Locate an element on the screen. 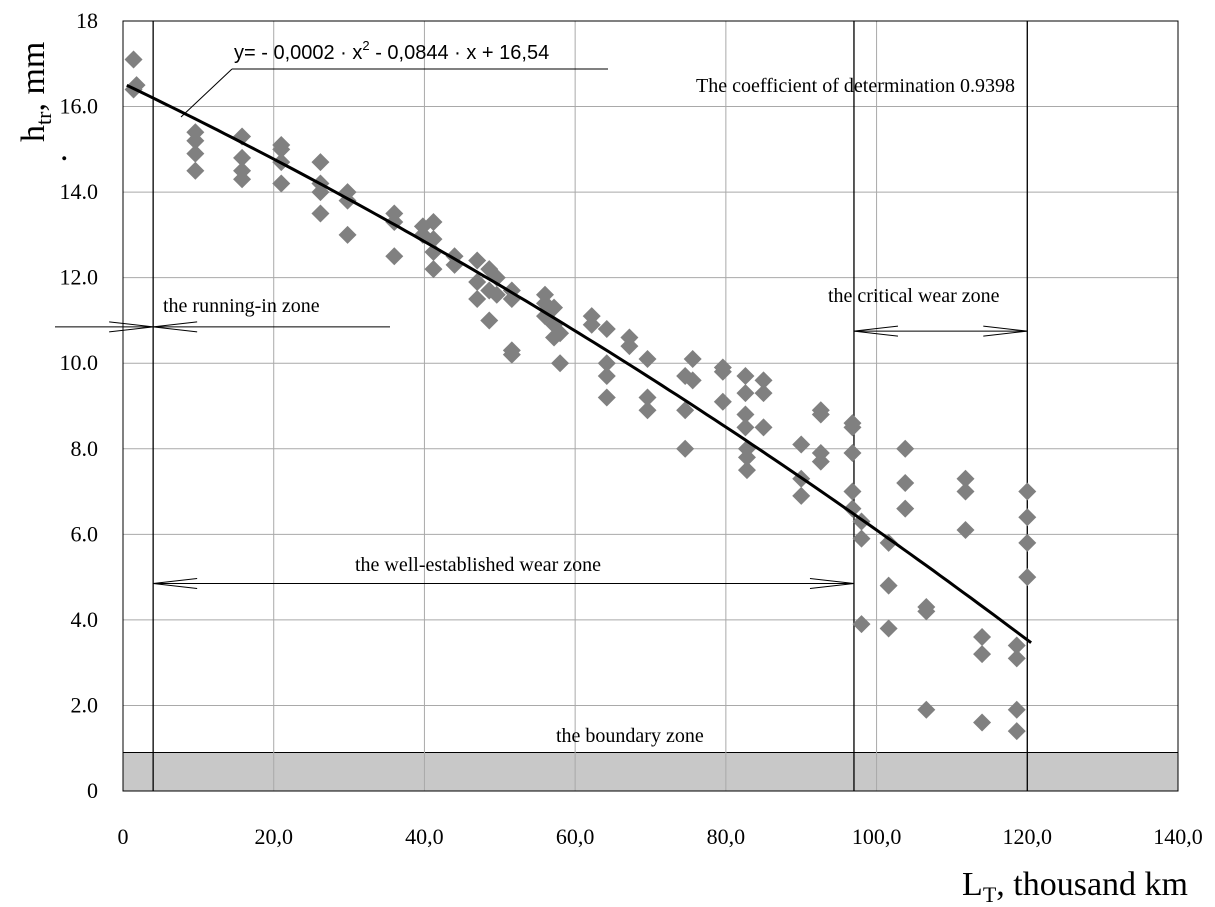 The image size is (1215, 907). boundary-zone-layer is located at coordinates (650, 771).